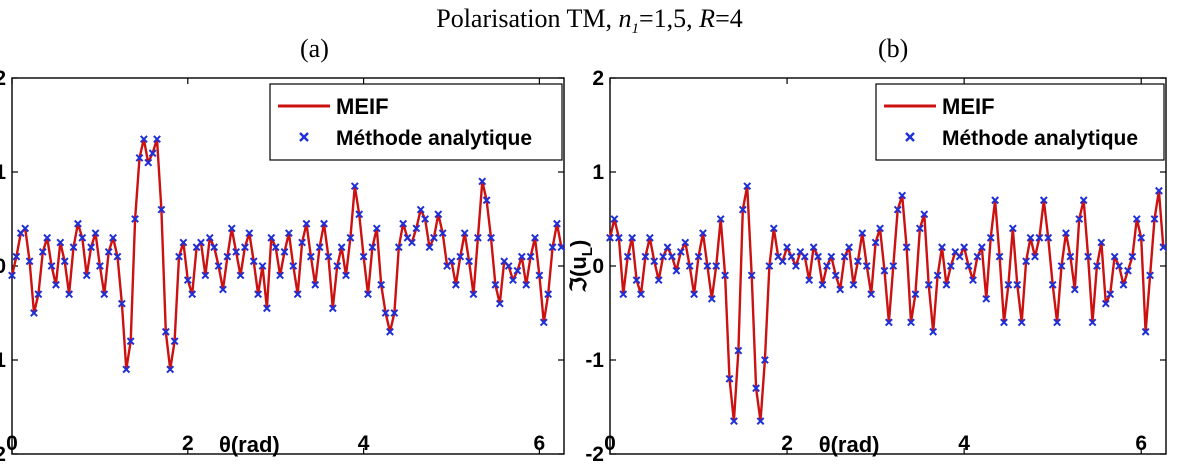 Image resolution: width=1179 pixels, height=468 pixels. I want to click on y-tick-label-a: -1, so click(3, 360).